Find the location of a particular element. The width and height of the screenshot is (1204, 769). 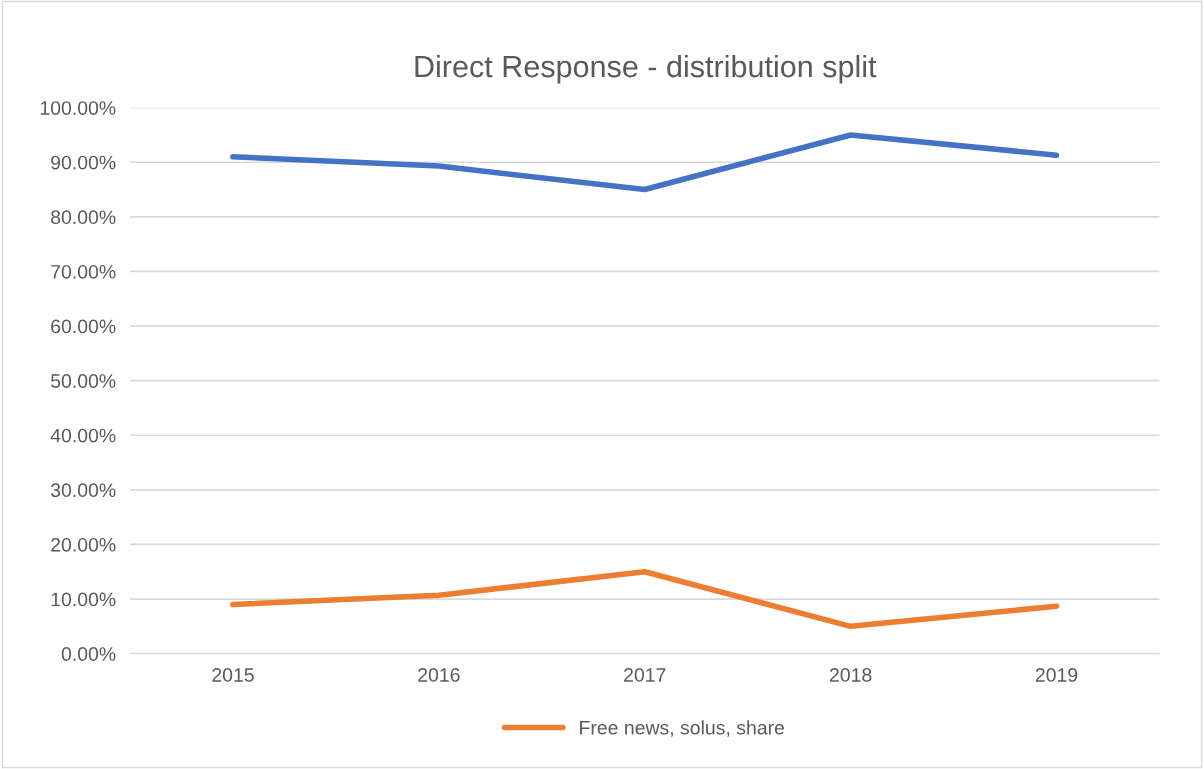

x-tick-label: 2015 is located at coordinates (233, 675).